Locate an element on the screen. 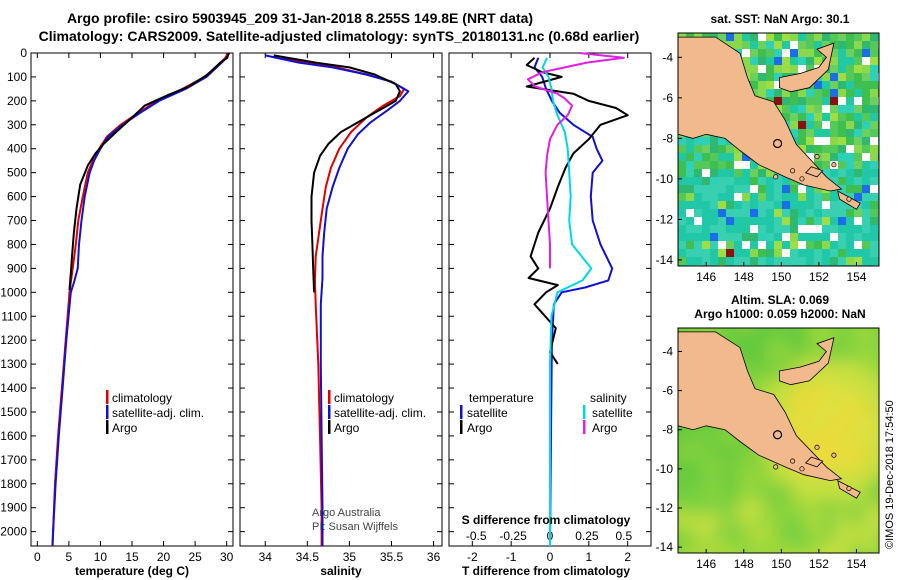  depth-tick-label: 300 is located at coordinates (17, 125).